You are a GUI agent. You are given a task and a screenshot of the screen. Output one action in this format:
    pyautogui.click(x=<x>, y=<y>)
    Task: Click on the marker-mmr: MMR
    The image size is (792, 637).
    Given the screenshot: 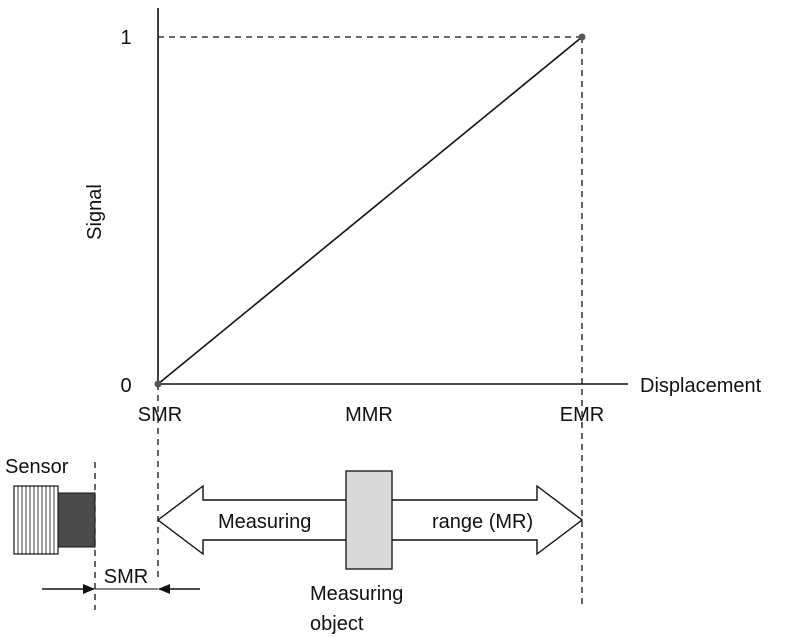 What is the action you would take?
    pyautogui.click(x=369, y=415)
    